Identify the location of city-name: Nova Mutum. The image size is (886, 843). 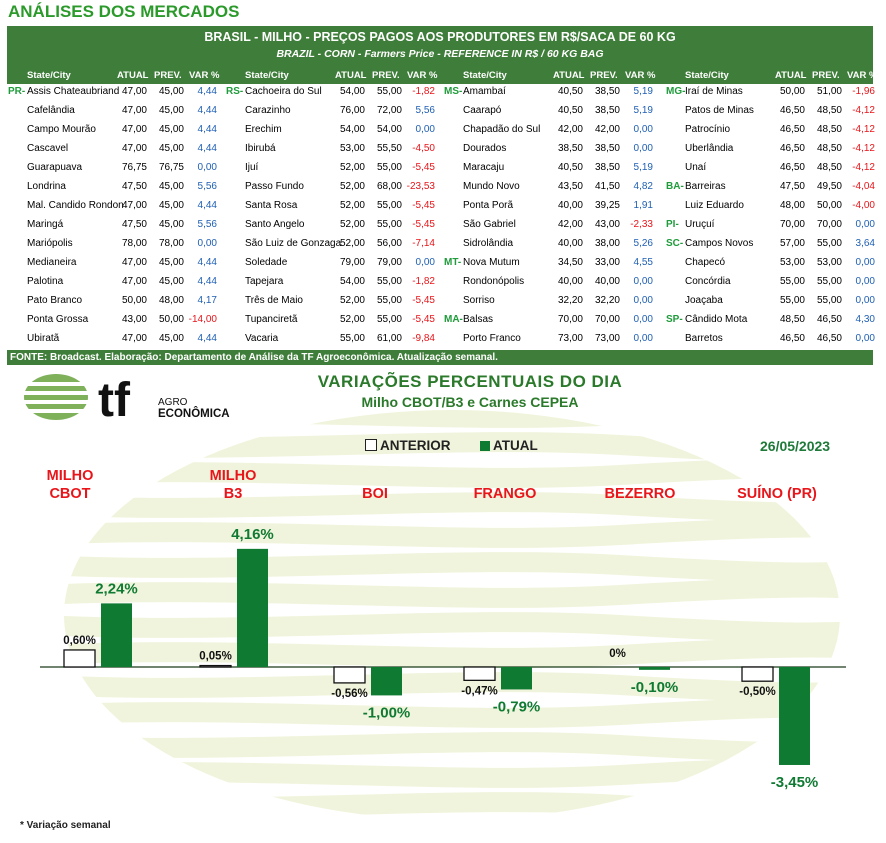
(491, 262).